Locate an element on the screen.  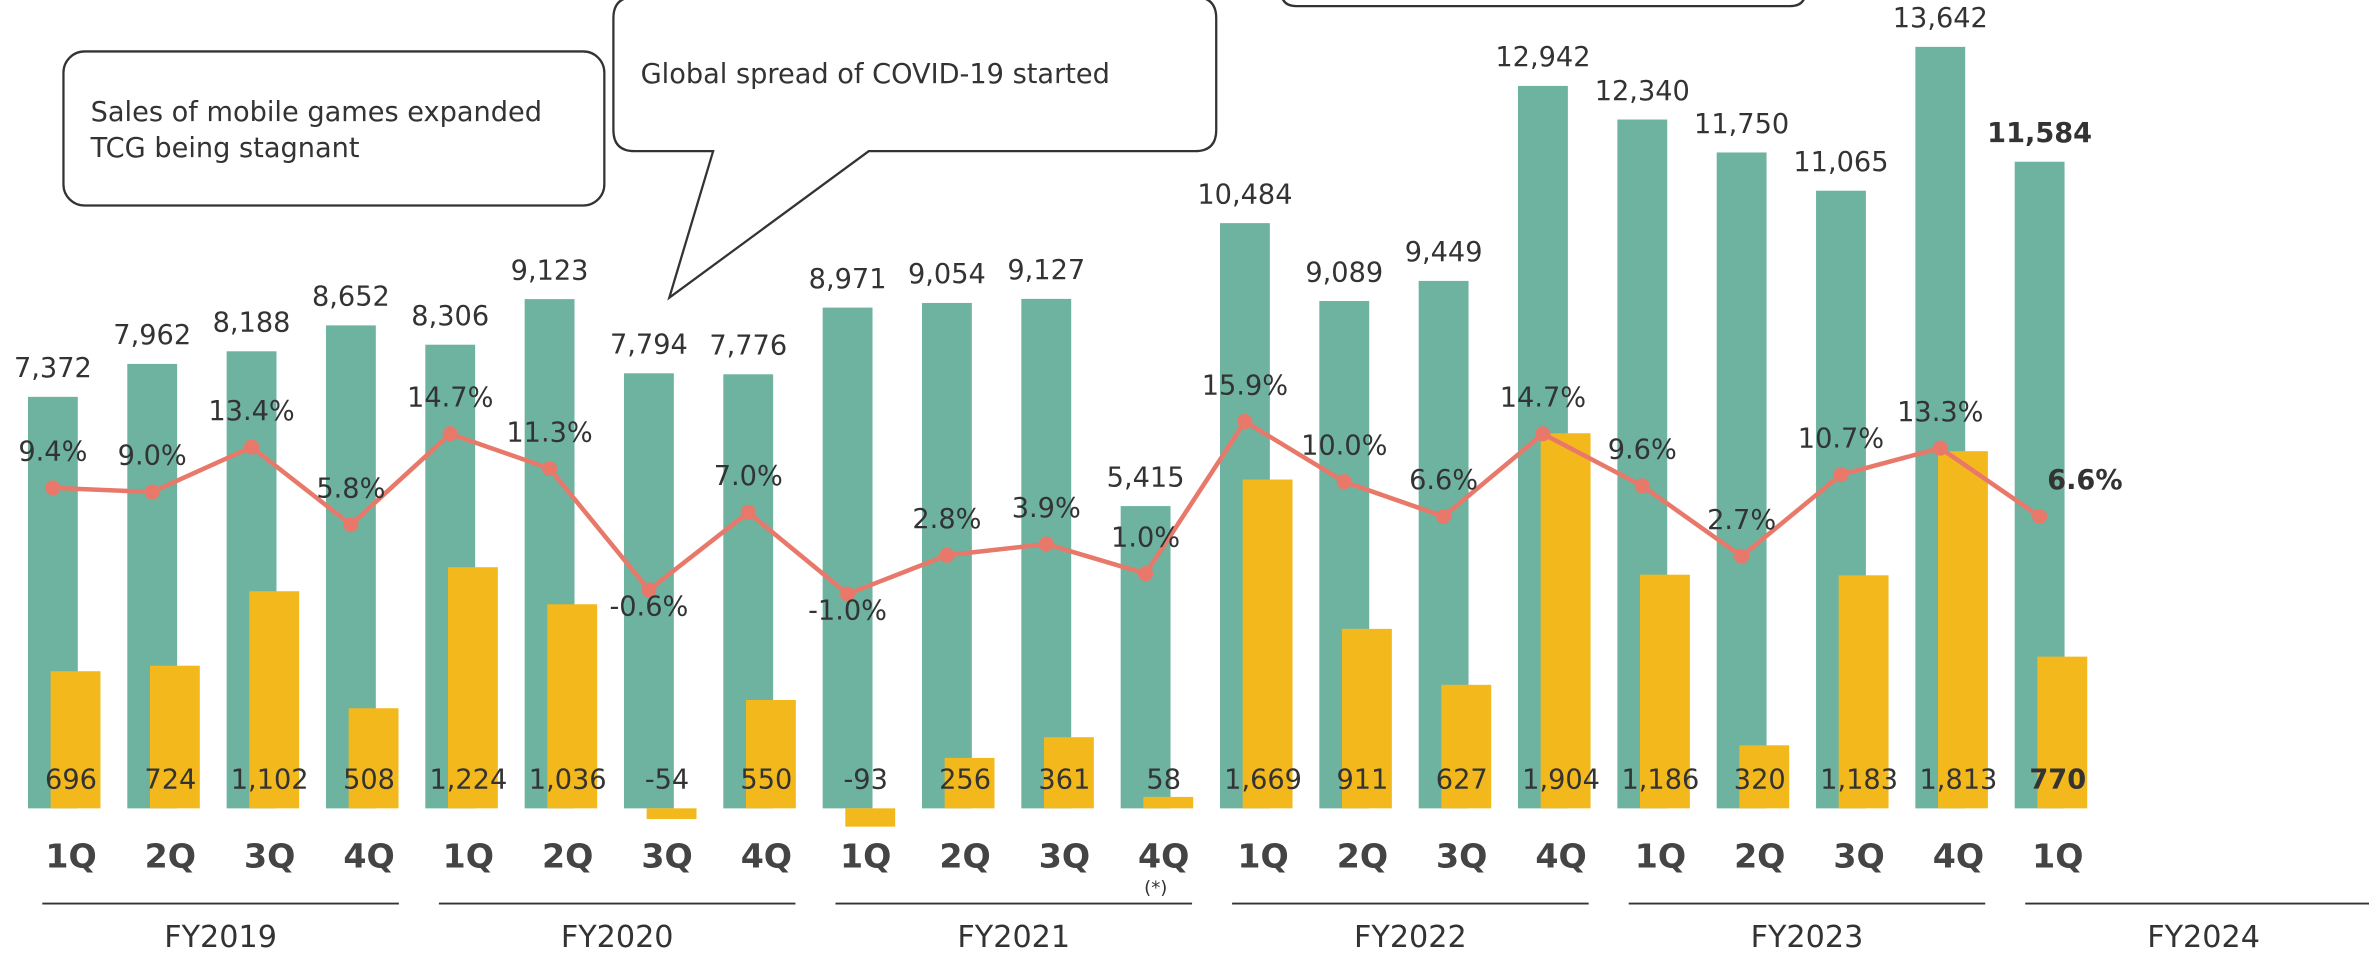
data-label: -1.0% is located at coordinates (847, 611).